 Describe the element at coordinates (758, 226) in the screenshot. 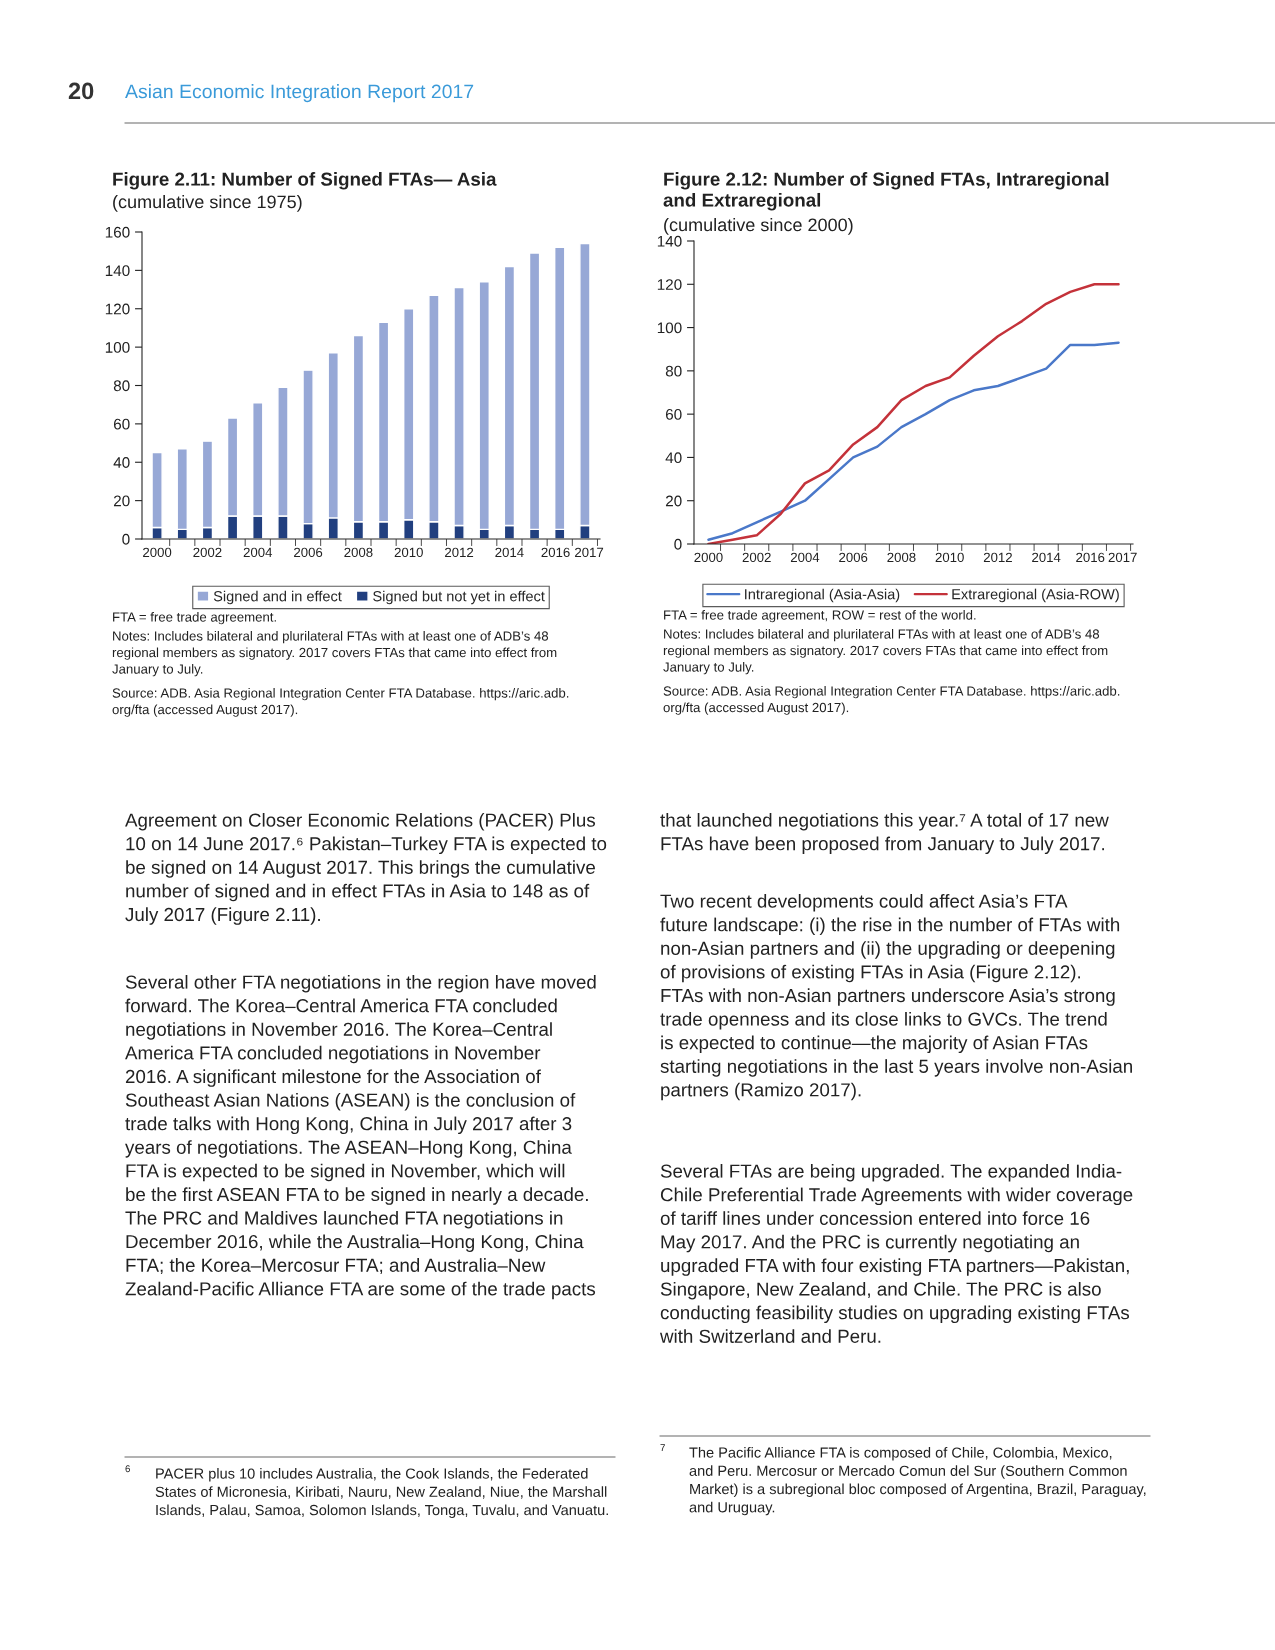

I see `chart-subtitle: (cumulative since 2000)` at that location.